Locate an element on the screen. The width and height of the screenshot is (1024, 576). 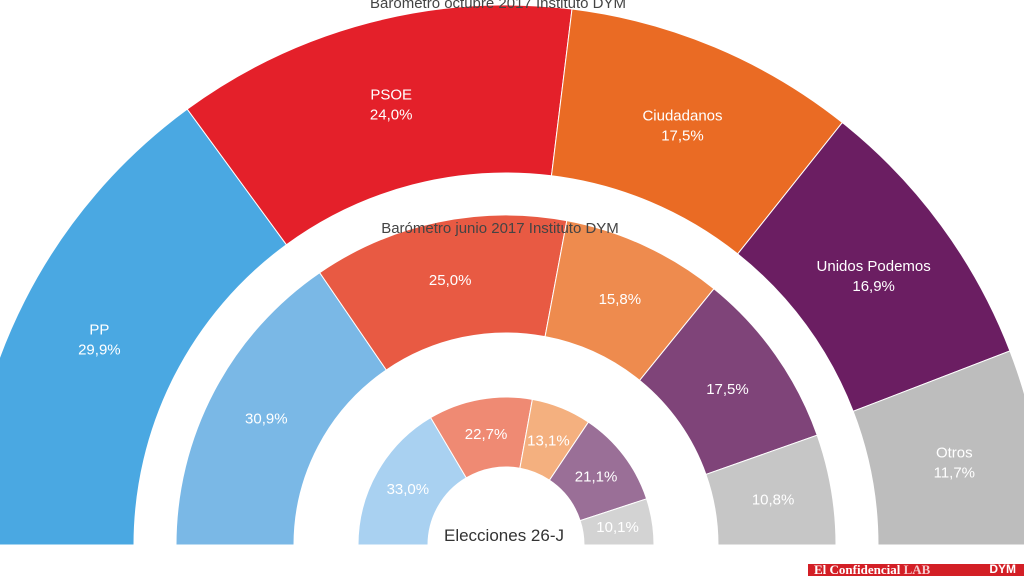
logo-brand: El Confidencial is located at coordinates (857, 570).